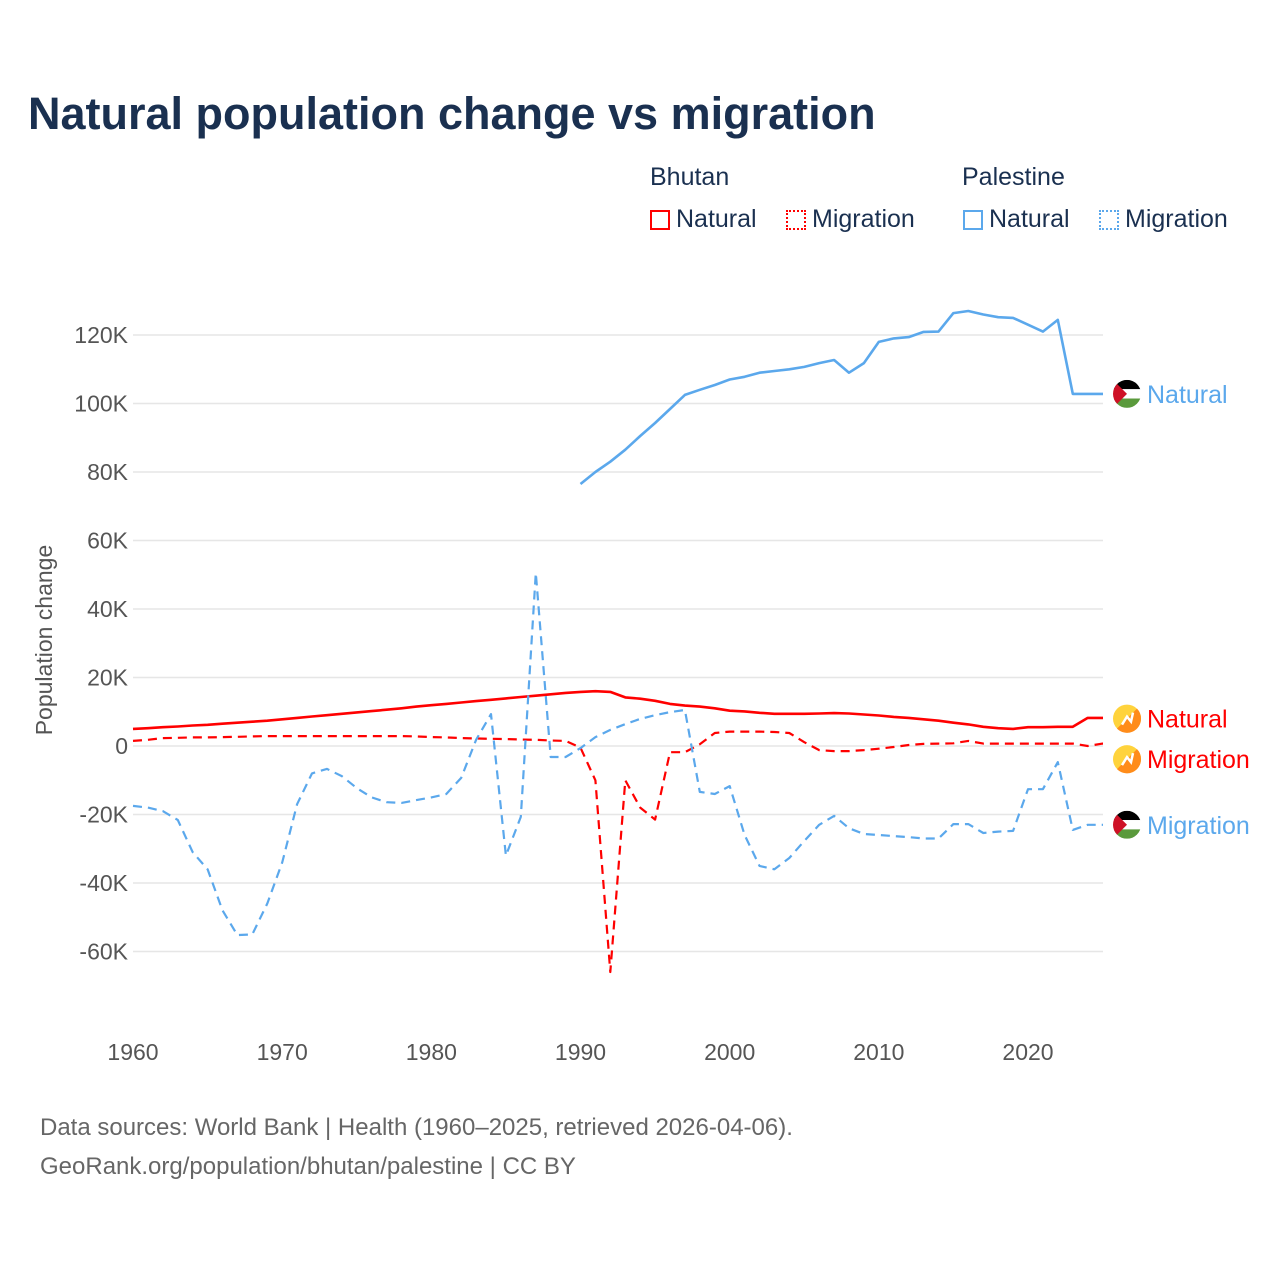 Image resolution: width=1280 pixels, height=1280 pixels. Describe the element at coordinates (132, 1052) in the screenshot. I see `x-tick-label: 1960` at that location.